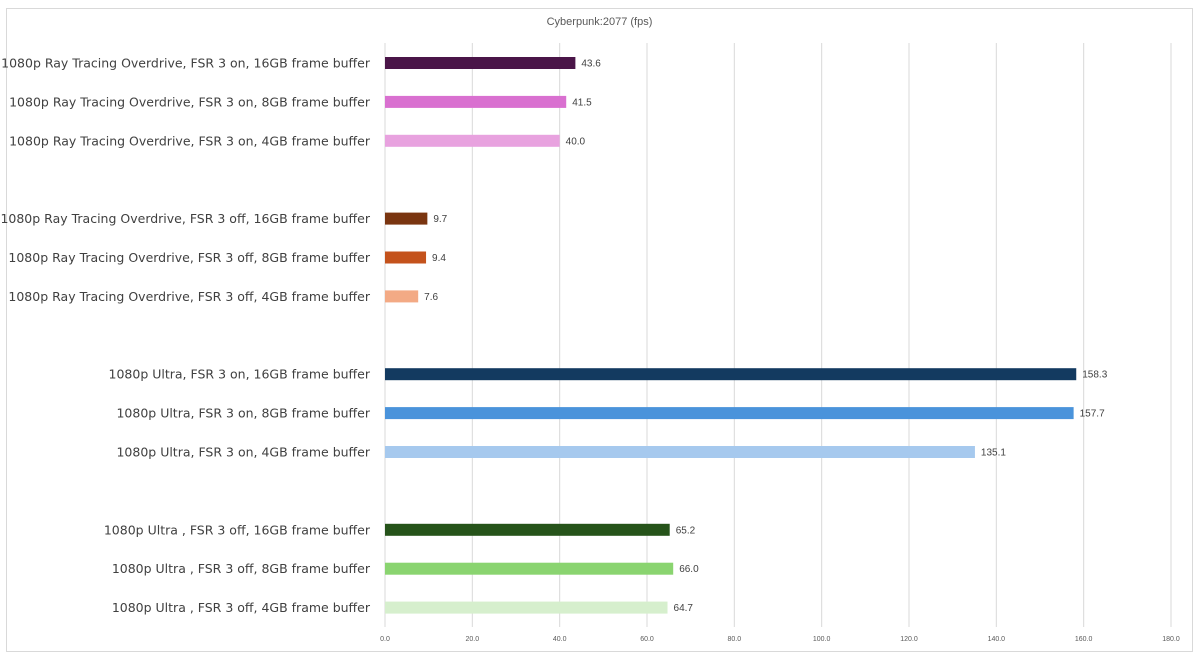  What do you see at coordinates (431, 297) in the screenshot?
I see `data-label: 7.6` at bounding box center [431, 297].